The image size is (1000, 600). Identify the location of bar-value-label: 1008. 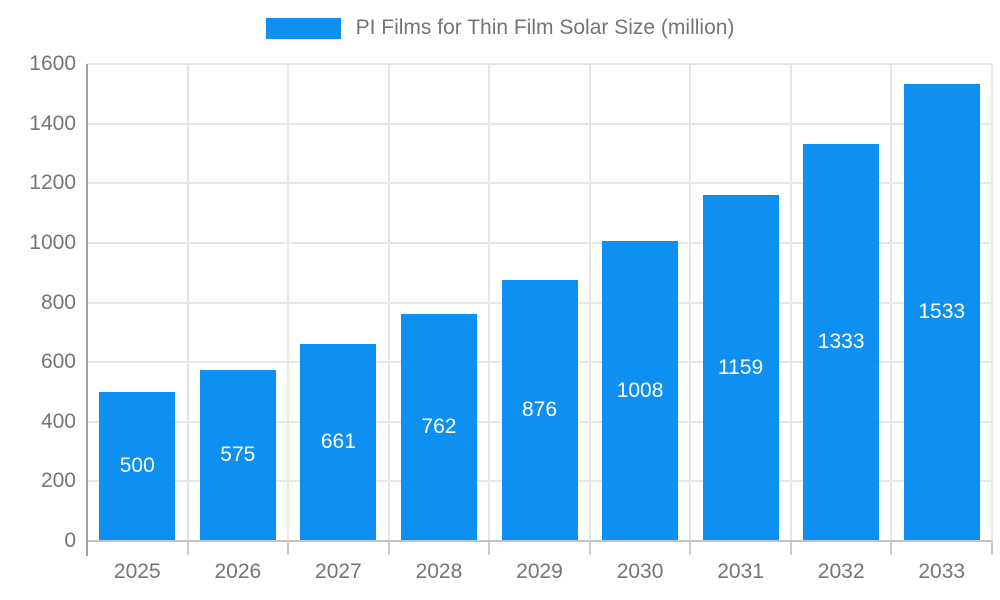
(640, 390).